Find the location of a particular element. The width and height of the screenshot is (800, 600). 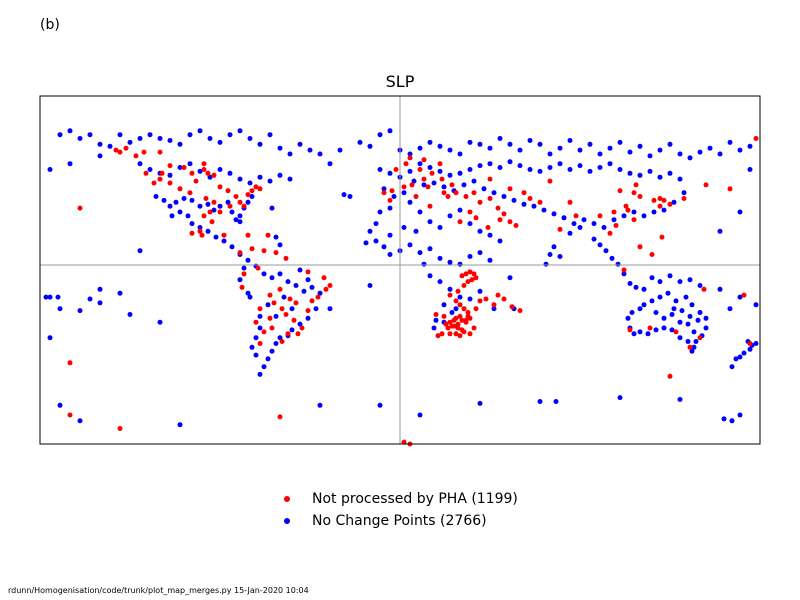

legend-marker-blue is located at coordinates (287, 521).